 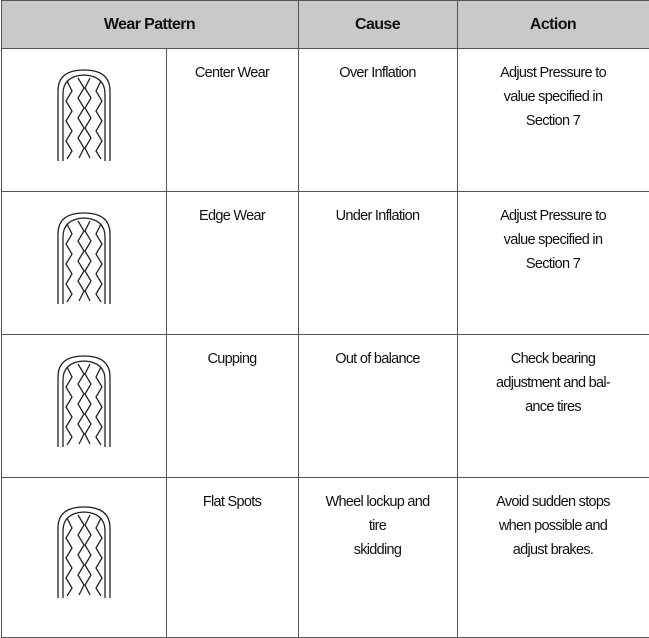 What do you see at coordinates (232, 558) in the screenshot?
I see `pattern-name: Flat Spots` at bounding box center [232, 558].